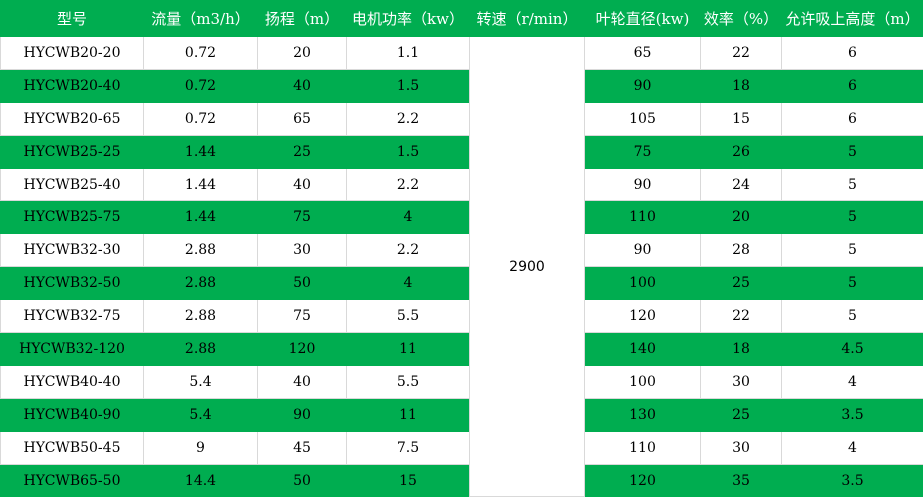  What do you see at coordinates (302, 118) in the screenshot?
I see `cell-head: 65` at bounding box center [302, 118].